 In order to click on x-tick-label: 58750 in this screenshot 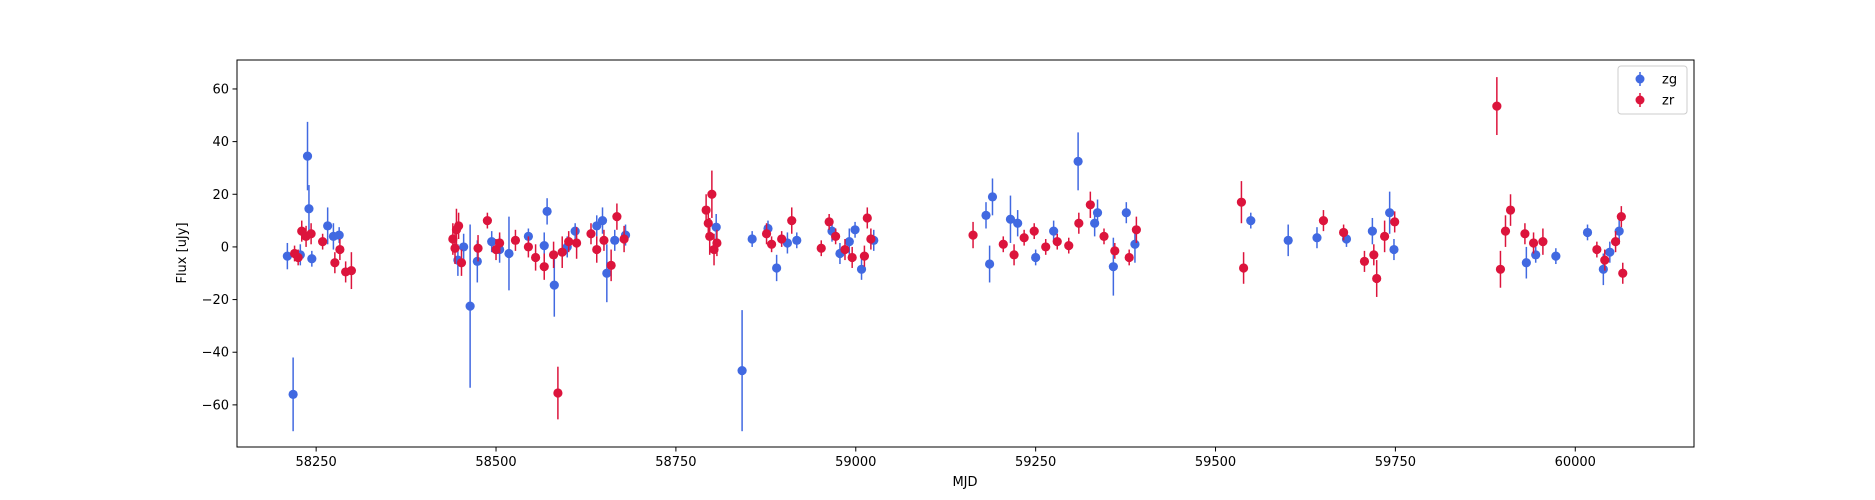, I will do `click(675, 462)`.